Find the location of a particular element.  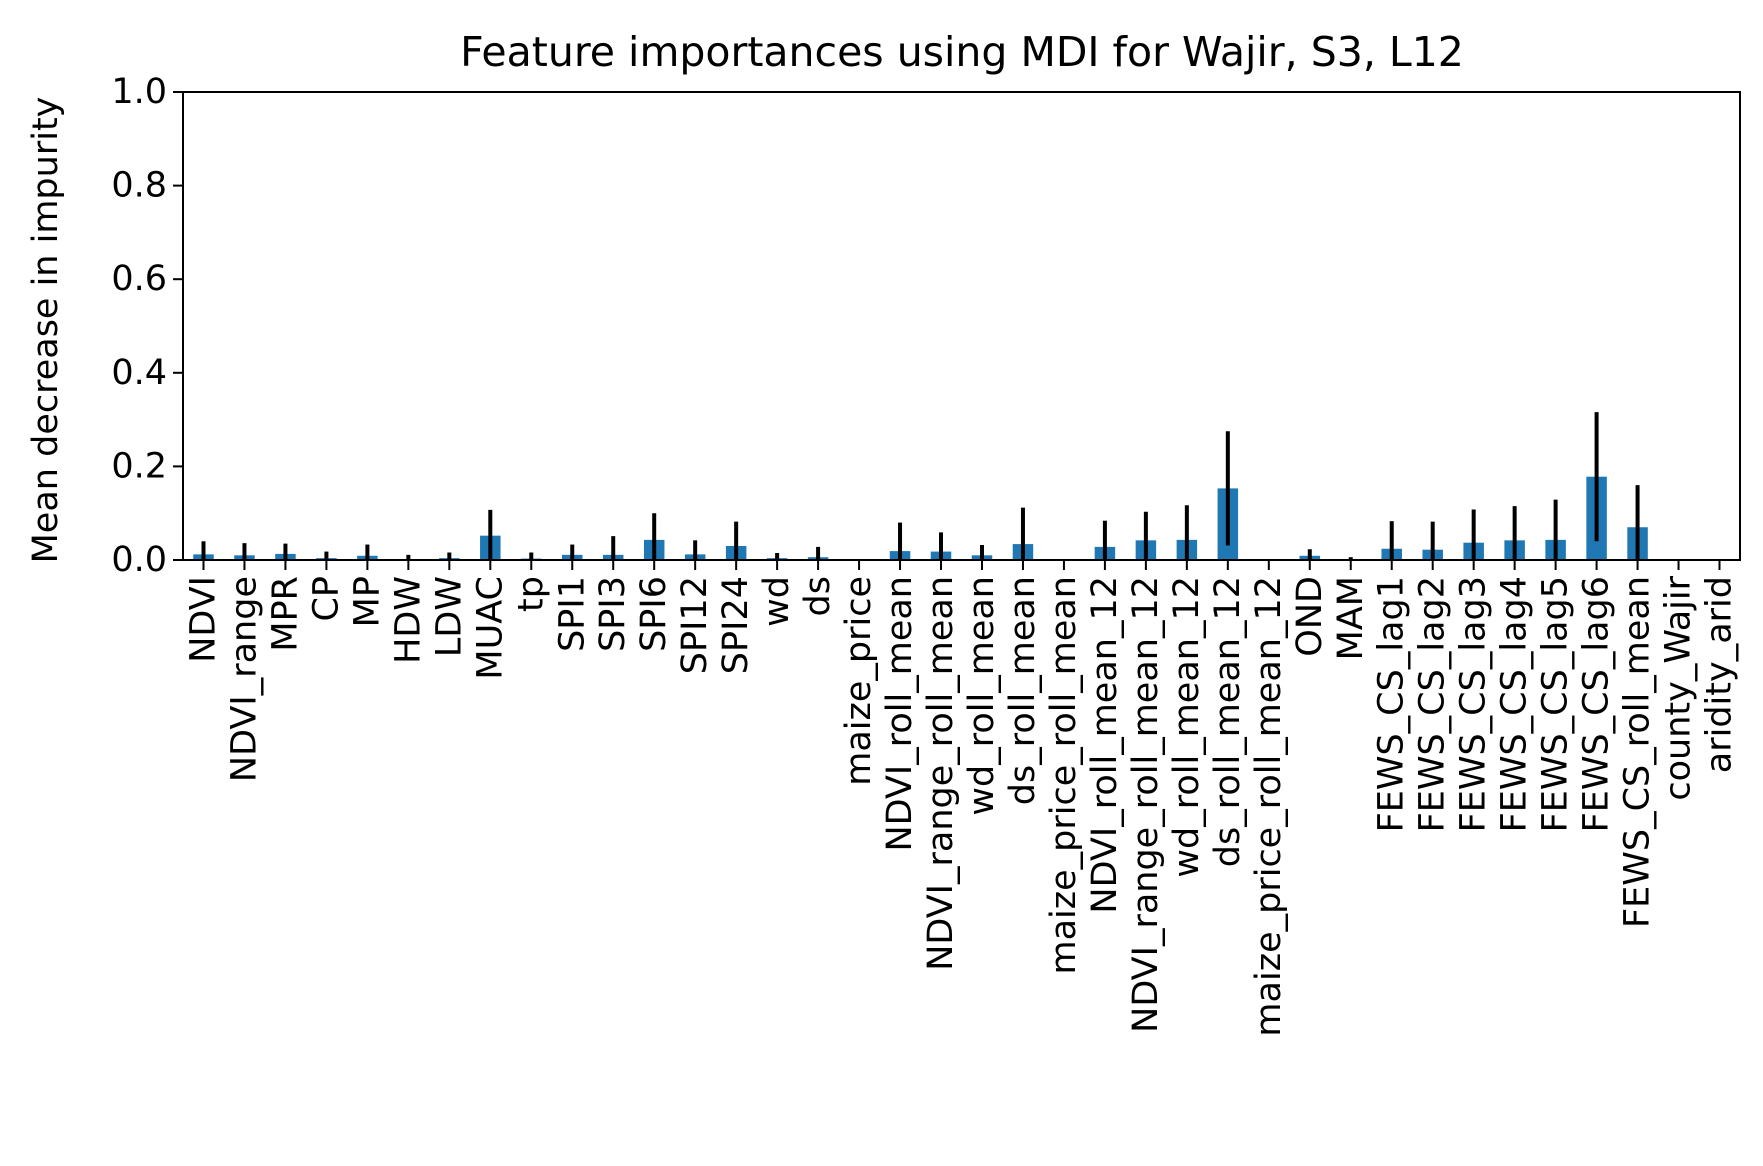

x-tick-label: SPI6 is located at coordinates (654, 614).